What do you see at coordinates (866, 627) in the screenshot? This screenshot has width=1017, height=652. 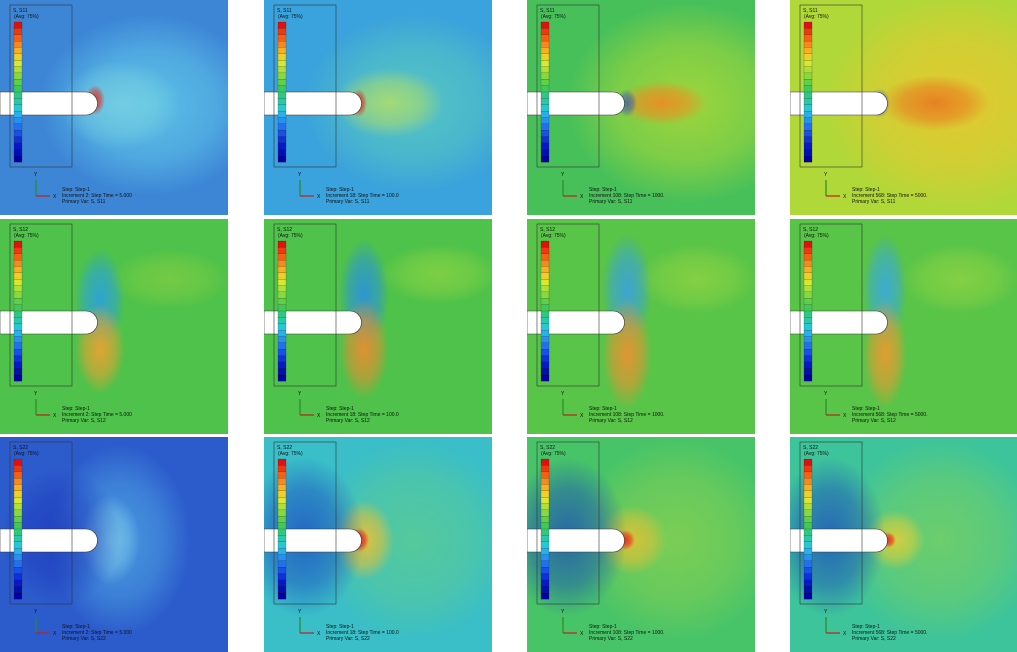 I see `step-label: Step: Step-1` at bounding box center [866, 627].